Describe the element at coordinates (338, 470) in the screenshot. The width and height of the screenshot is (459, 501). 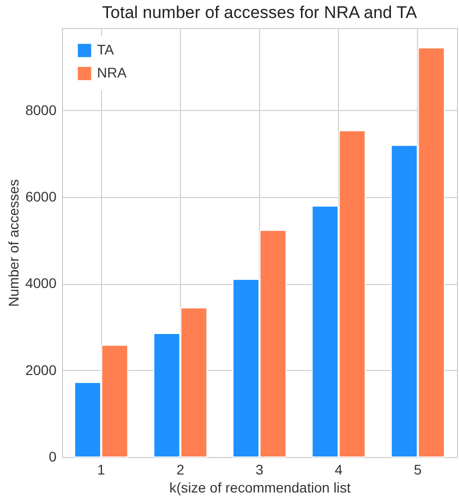
I see `x-tick-label: 4` at that location.